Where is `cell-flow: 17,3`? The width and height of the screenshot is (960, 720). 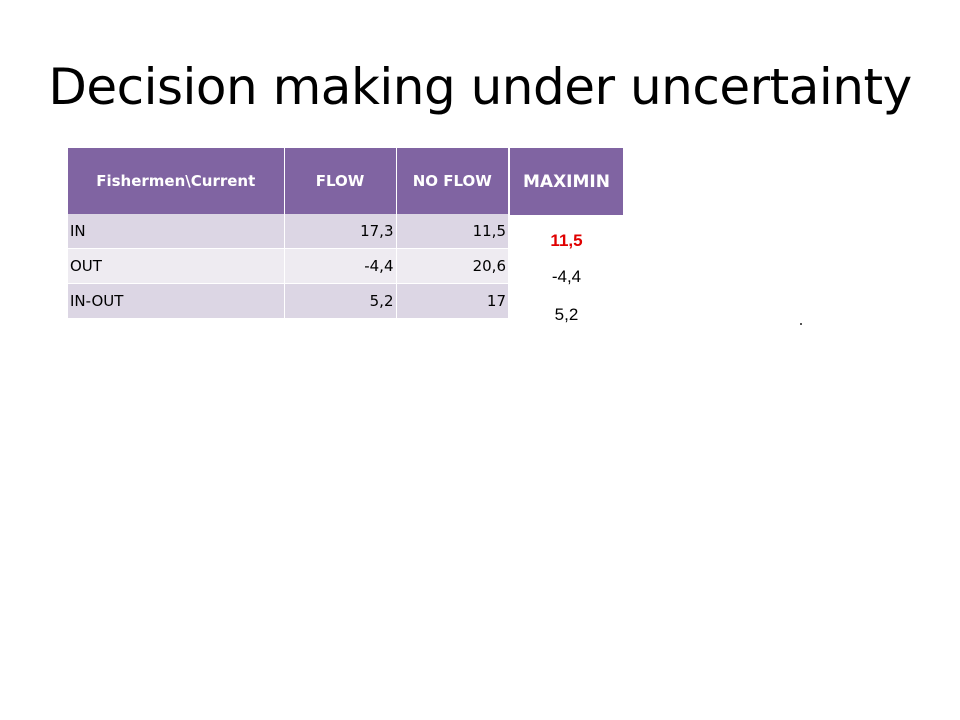
cell-flow: 17,3 is located at coordinates (340, 231).